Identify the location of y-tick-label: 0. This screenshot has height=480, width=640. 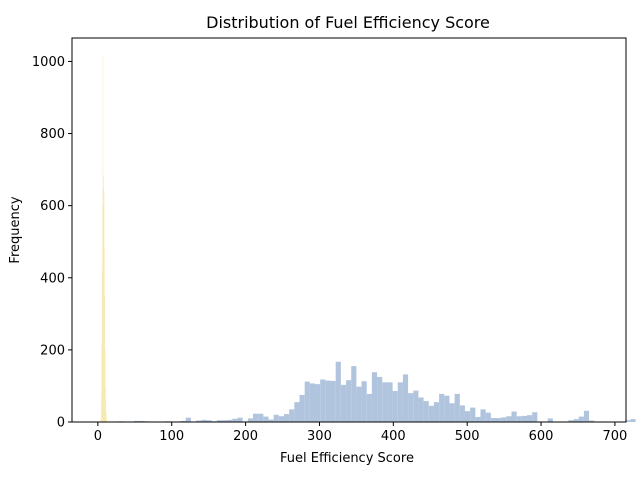
(61, 423).